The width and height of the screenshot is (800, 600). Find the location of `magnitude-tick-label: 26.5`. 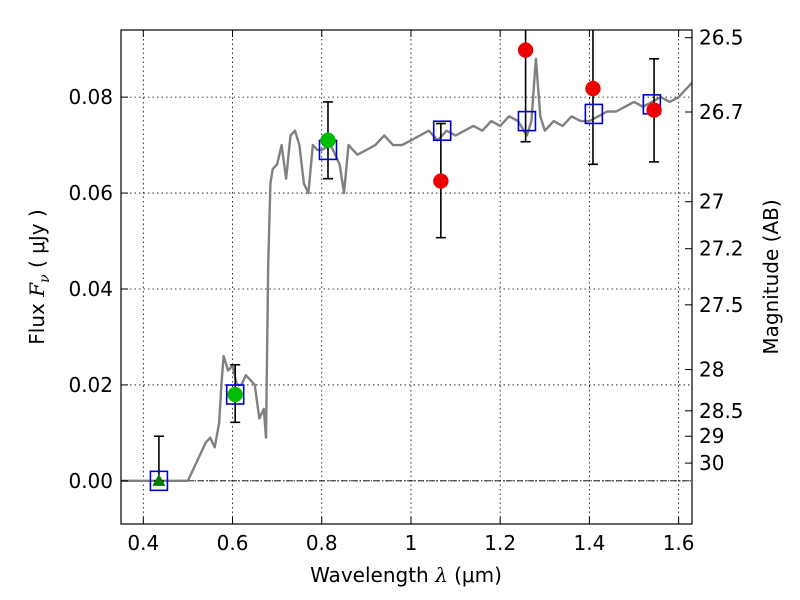

magnitude-tick-label: 26.5 is located at coordinates (721, 38).